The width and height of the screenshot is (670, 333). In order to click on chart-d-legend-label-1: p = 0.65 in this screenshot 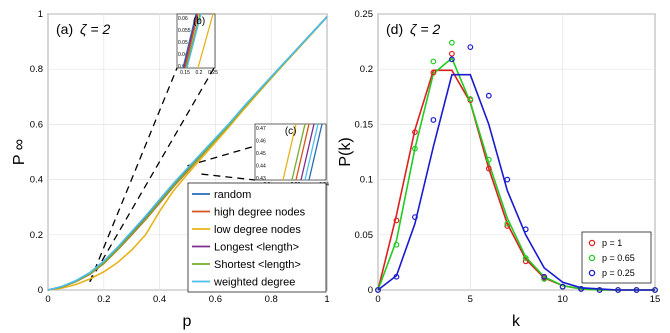, I will do `click(618, 258)`.